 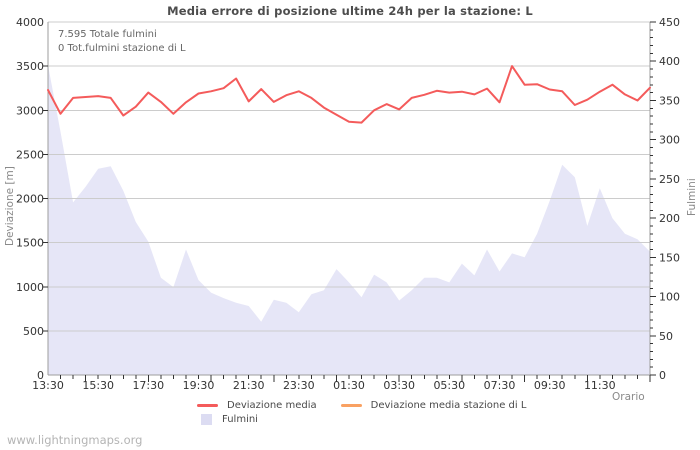 I want to click on svg-text: 17:30, so click(x=148, y=385).